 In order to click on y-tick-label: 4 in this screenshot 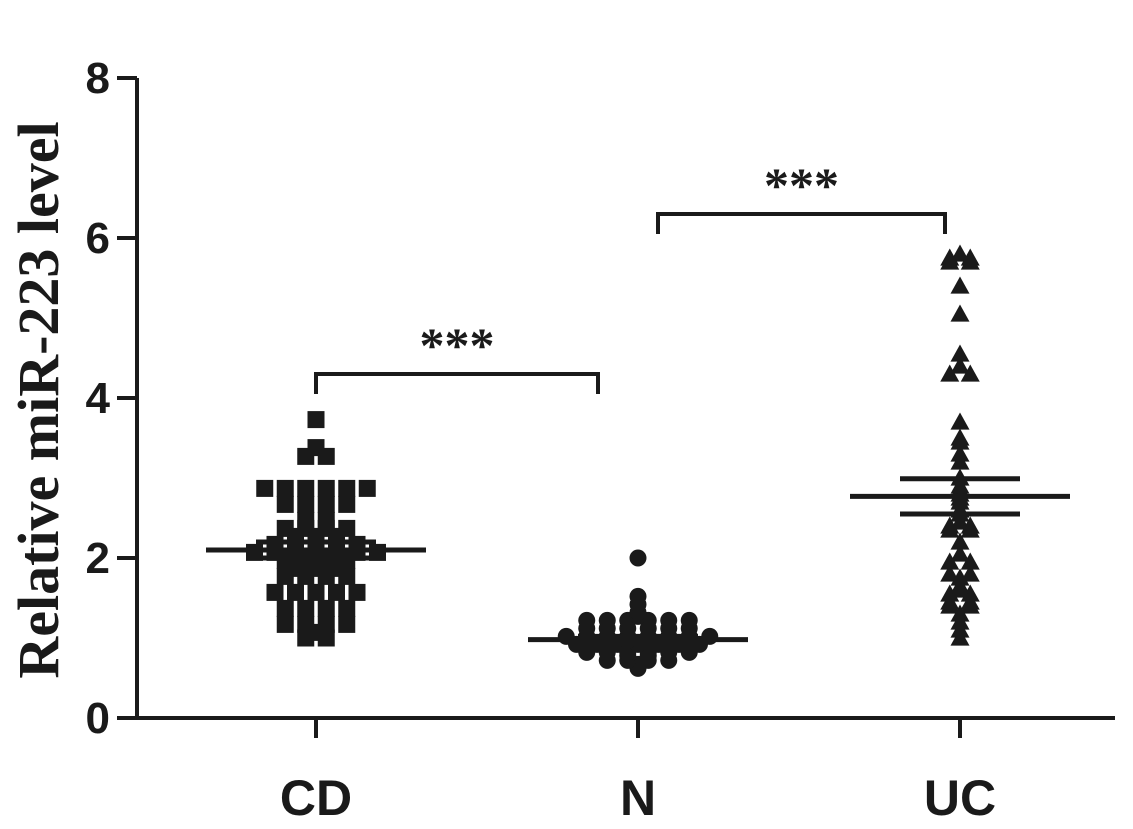, I will do `click(98, 398)`.